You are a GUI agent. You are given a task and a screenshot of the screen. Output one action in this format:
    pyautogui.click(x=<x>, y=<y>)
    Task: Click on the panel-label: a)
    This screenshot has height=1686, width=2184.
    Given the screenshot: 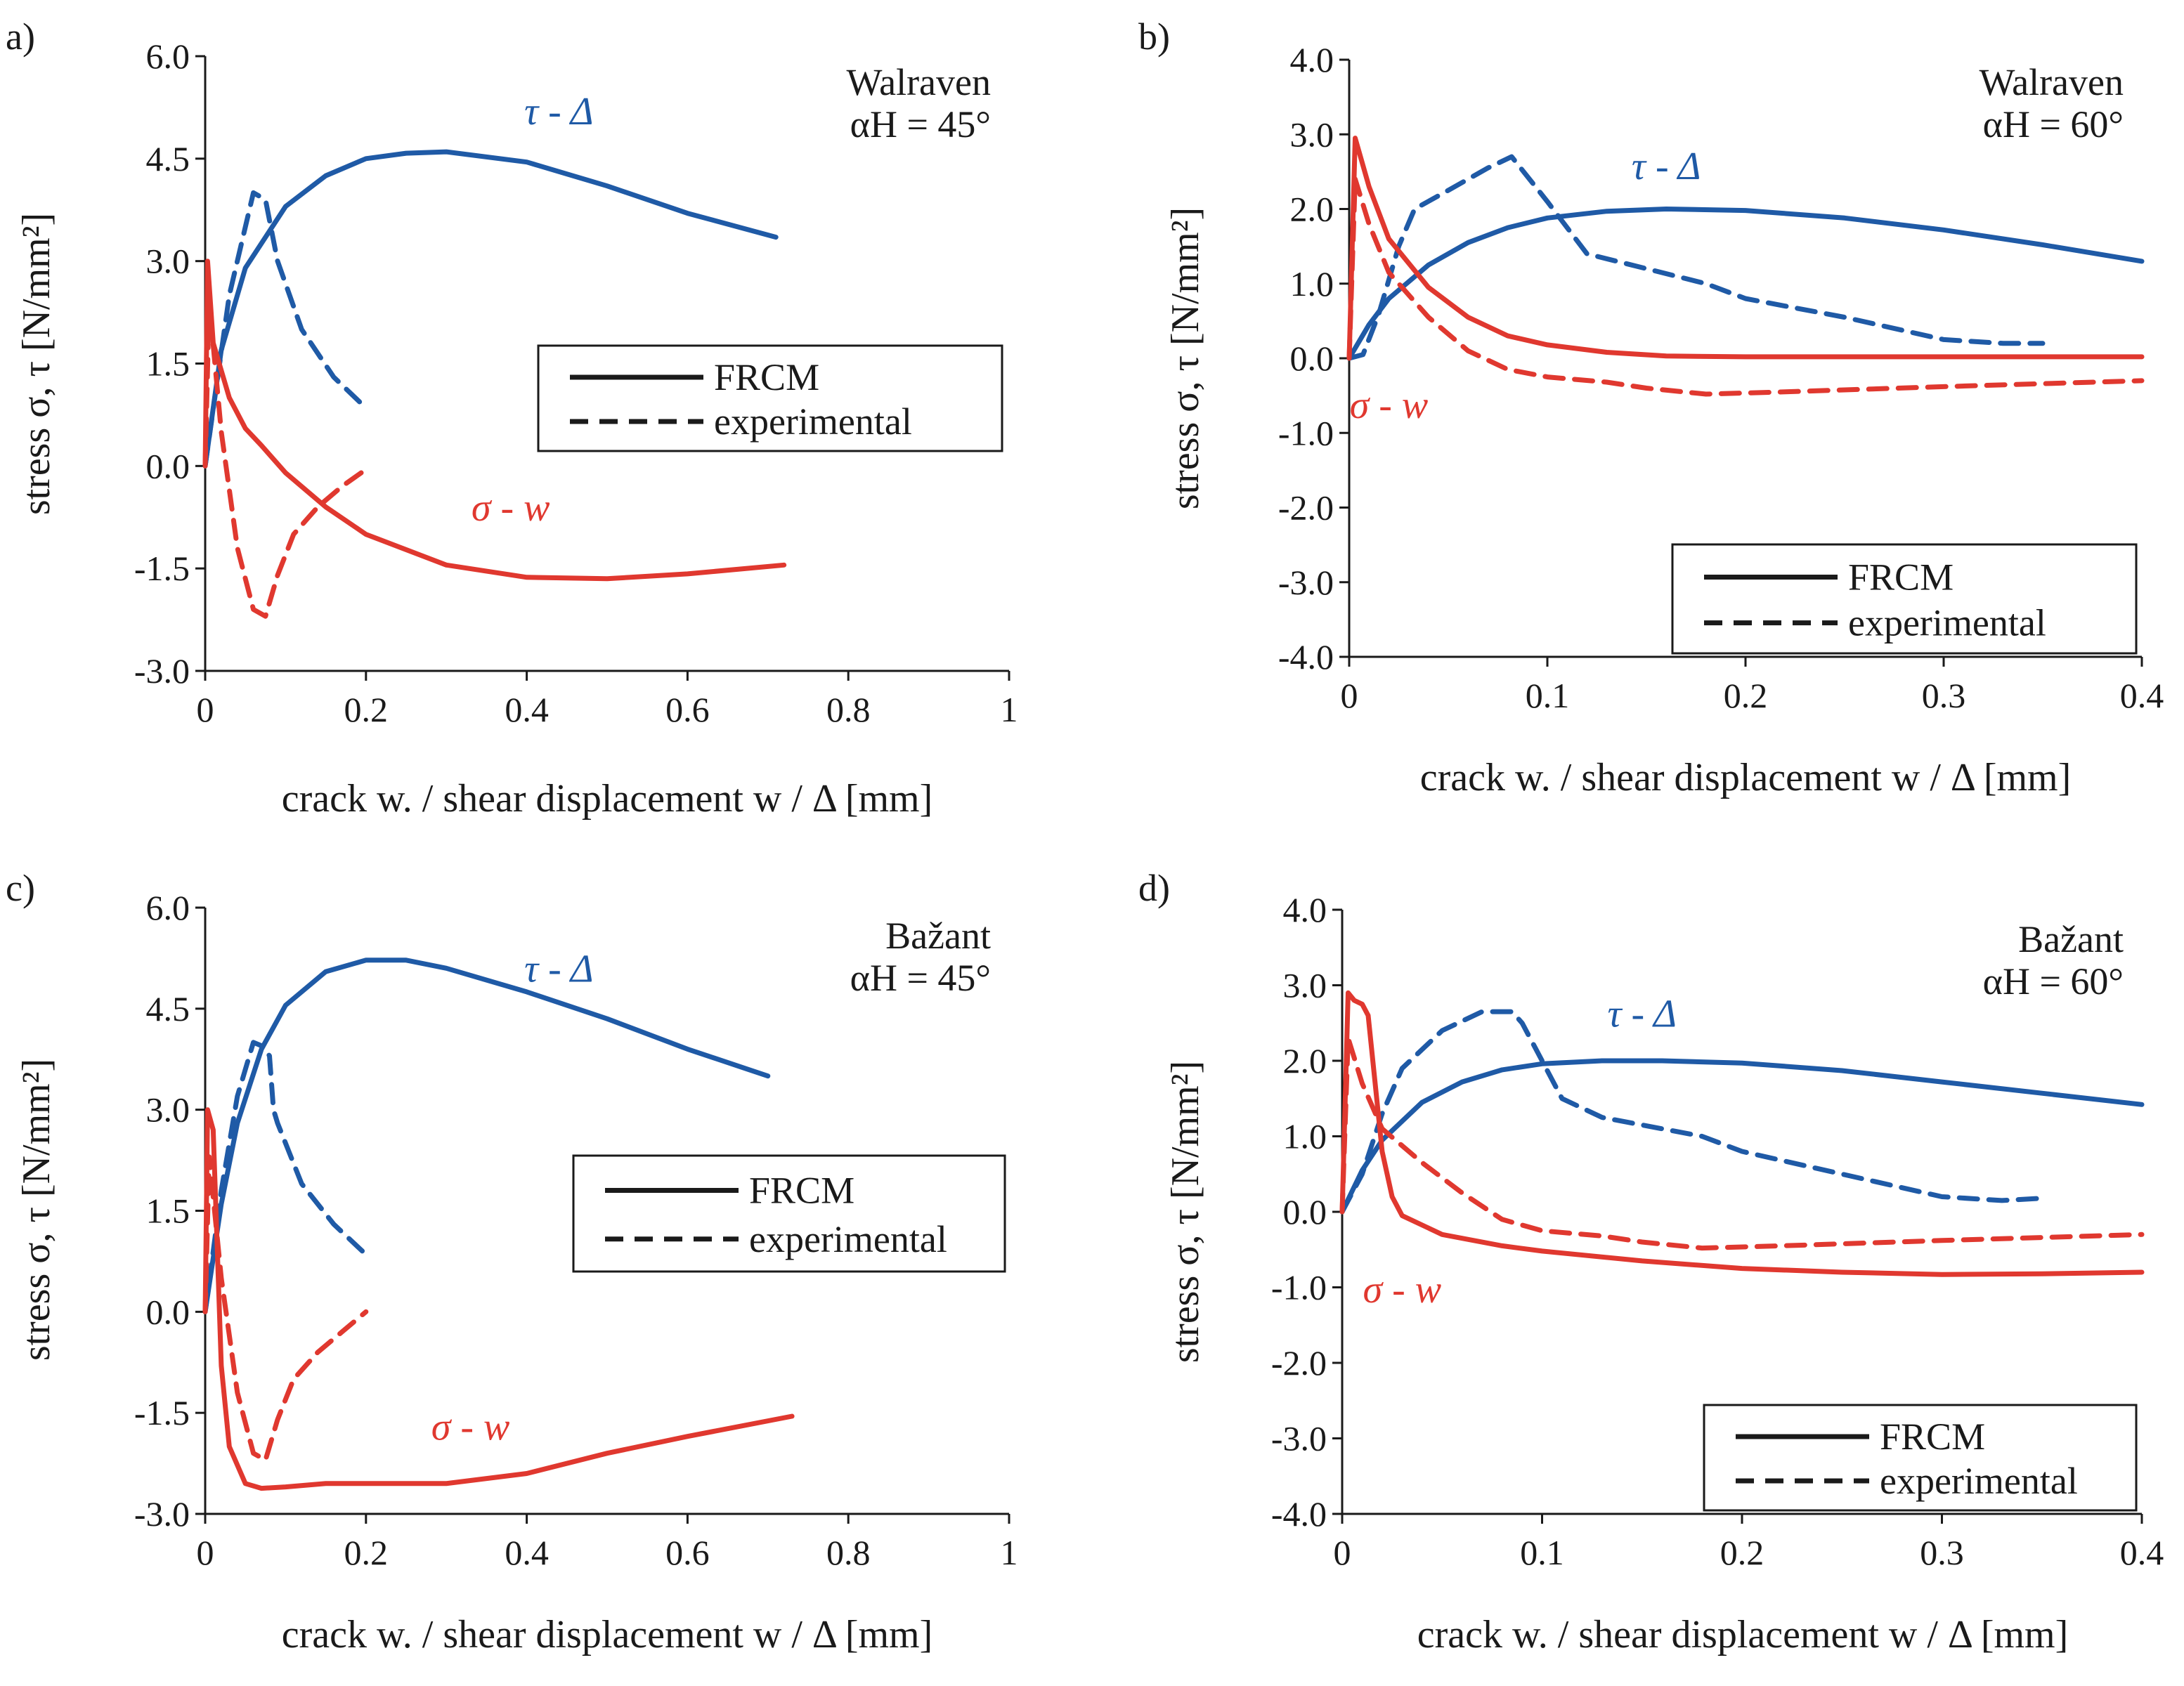 What is the action you would take?
    pyautogui.click(x=20, y=36)
    